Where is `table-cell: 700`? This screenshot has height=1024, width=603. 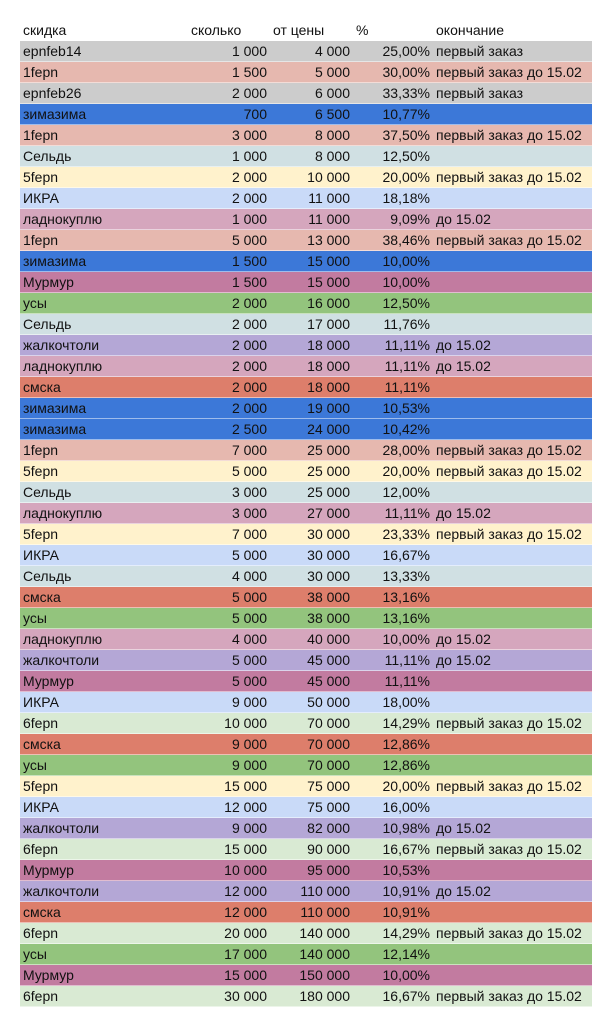
table-cell: 700 is located at coordinates (255, 114).